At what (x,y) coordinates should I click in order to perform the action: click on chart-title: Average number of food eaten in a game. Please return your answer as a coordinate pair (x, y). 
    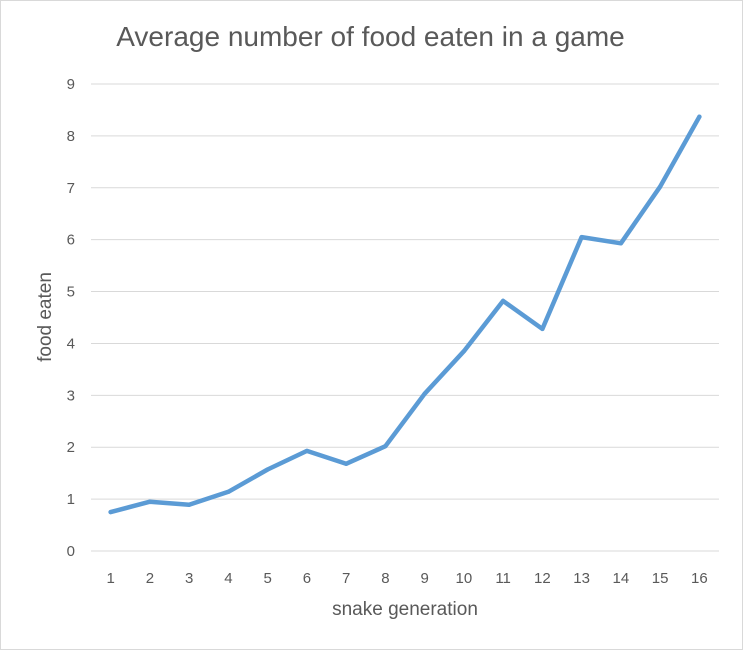
    Looking at the image, I should click on (370, 36).